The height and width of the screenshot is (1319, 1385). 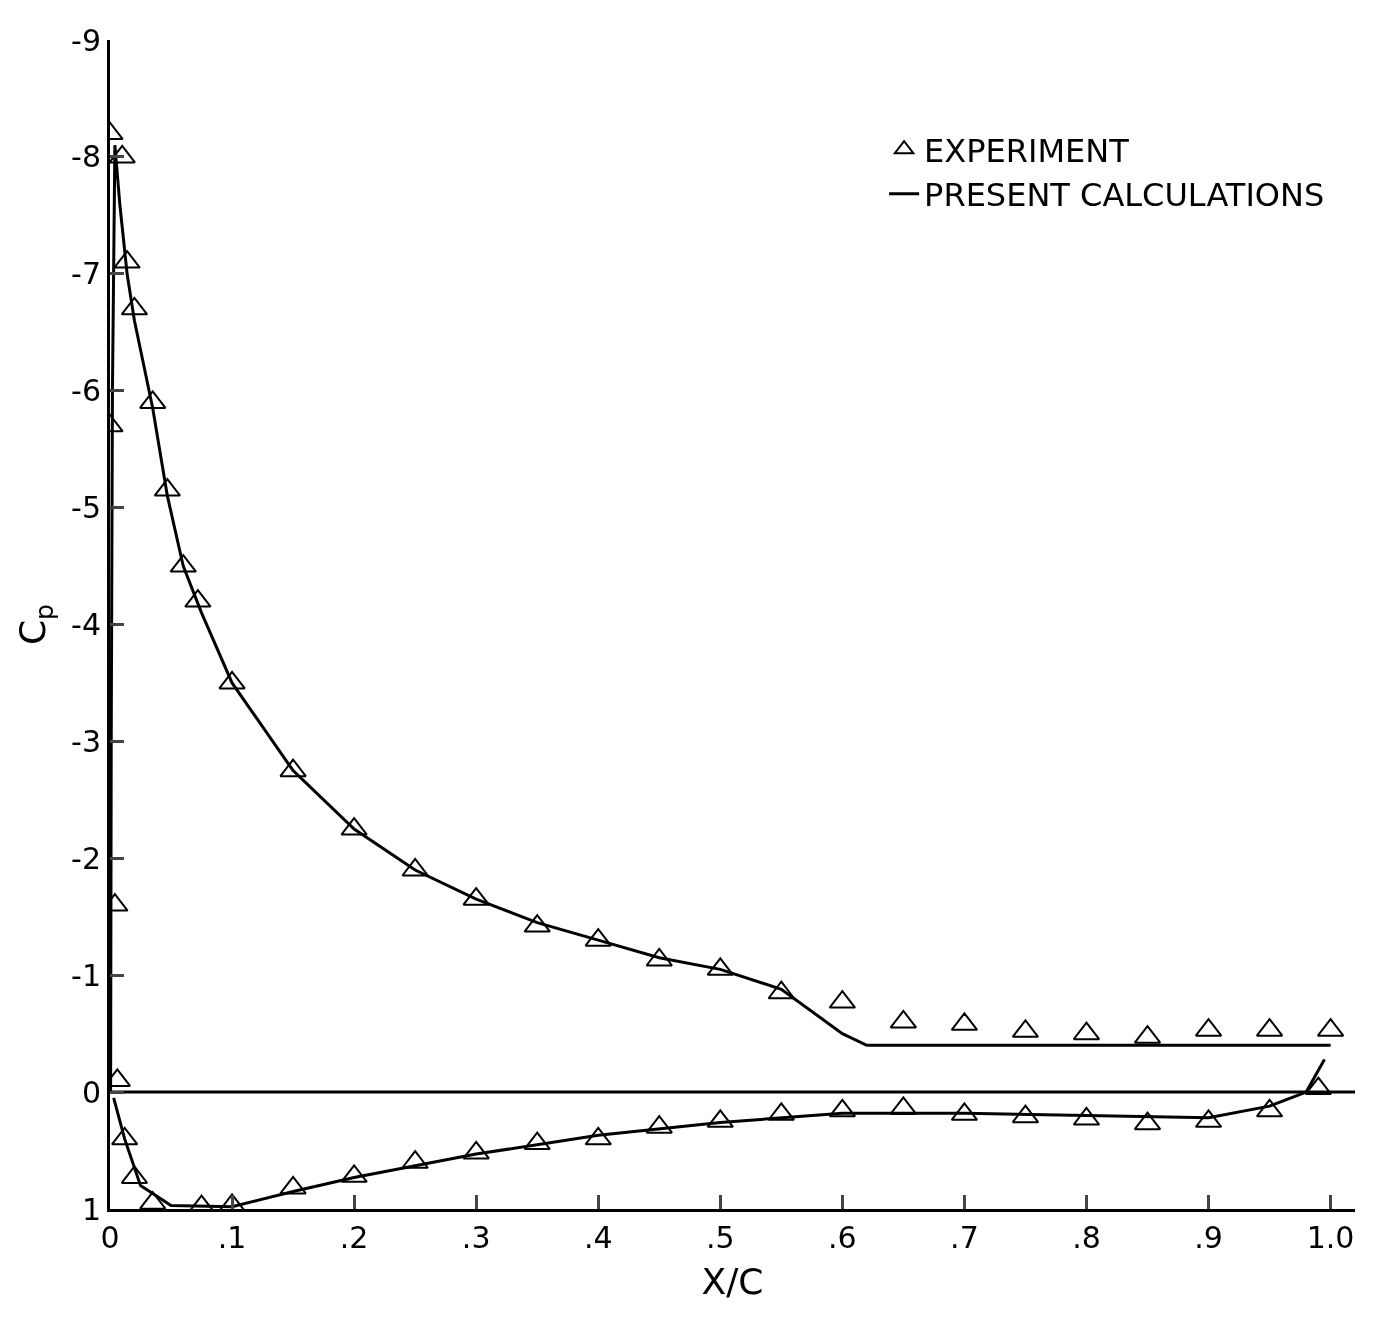 What do you see at coordinates (964, 1237) in the screenshot?
I see `x-tick-label: .7` at bounding box center [964, 1237].